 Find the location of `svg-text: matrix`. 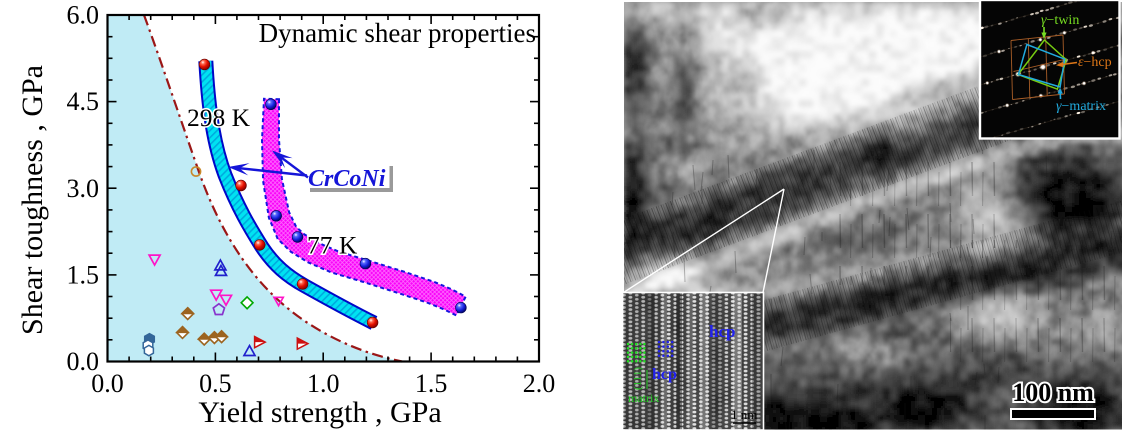

svg-text: matrix is located at coordinates (643, 398).